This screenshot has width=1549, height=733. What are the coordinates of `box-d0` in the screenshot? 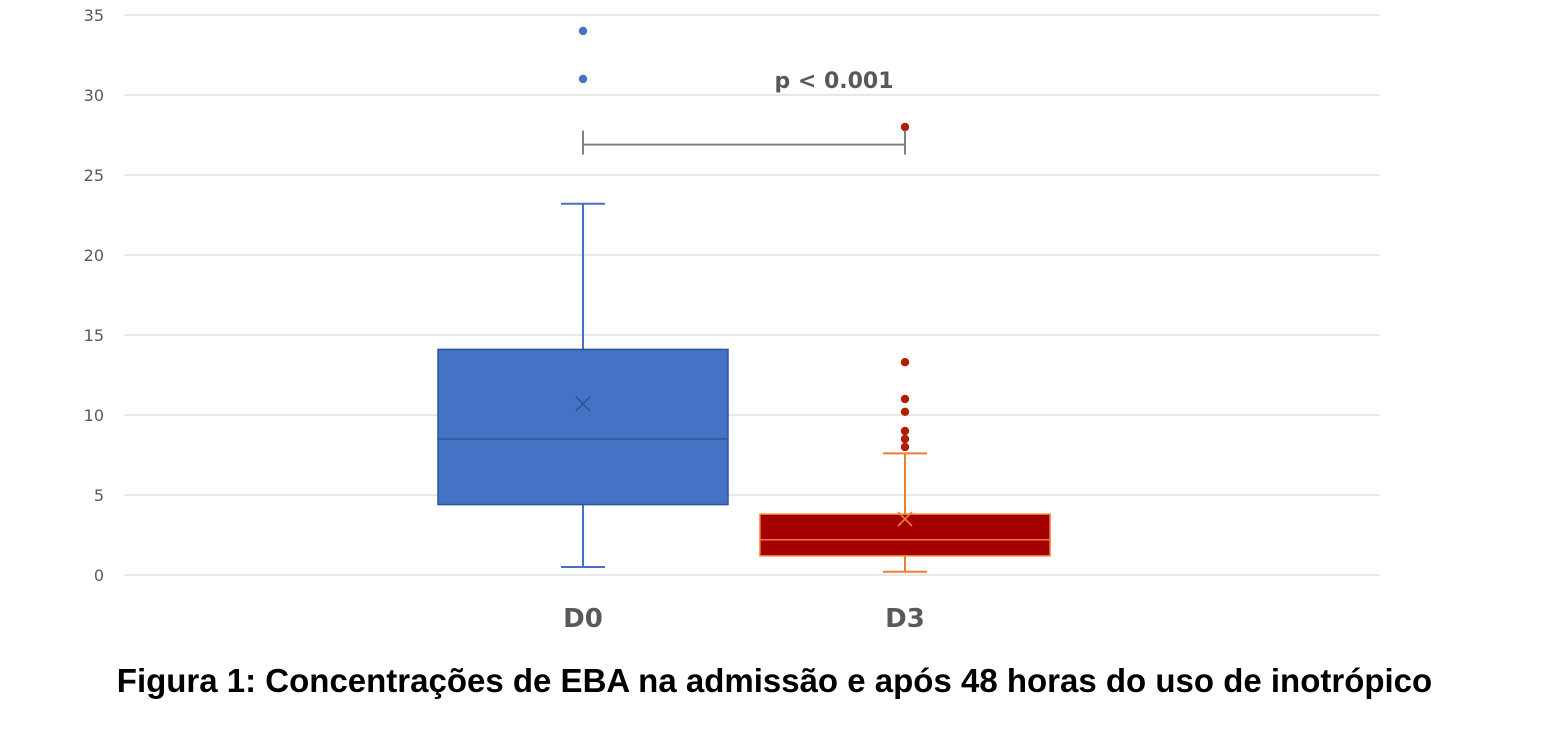 It's located at (583, 297).